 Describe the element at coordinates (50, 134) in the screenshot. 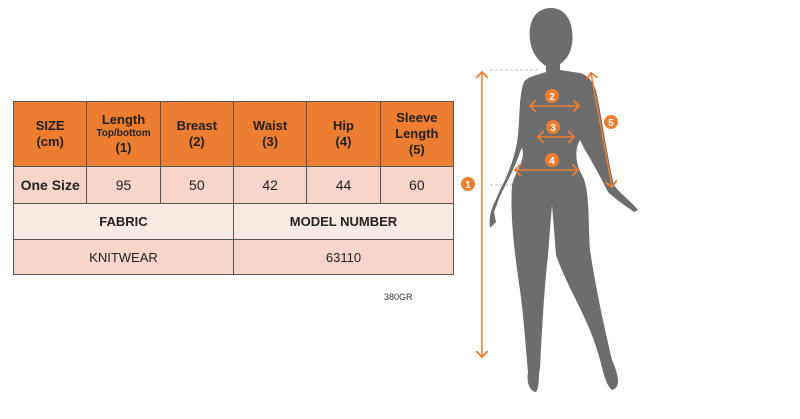

I see `header-size: SIZE (cm)` at that location.